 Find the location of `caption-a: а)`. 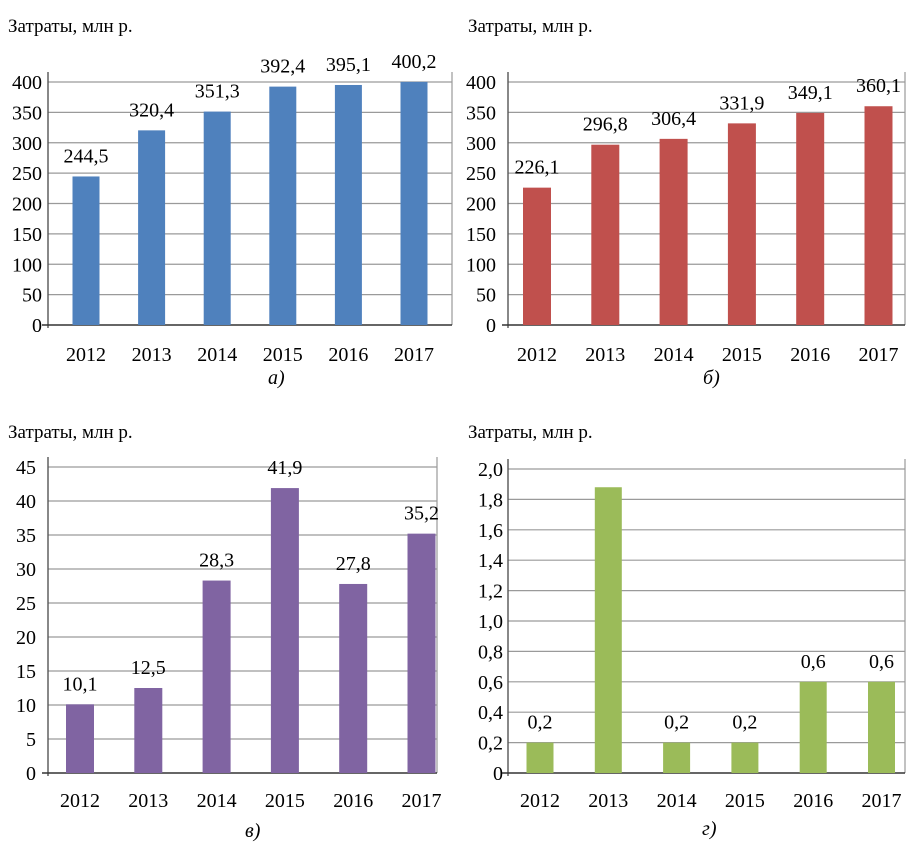

caption-a: а) is located at coordinates (276, 378).